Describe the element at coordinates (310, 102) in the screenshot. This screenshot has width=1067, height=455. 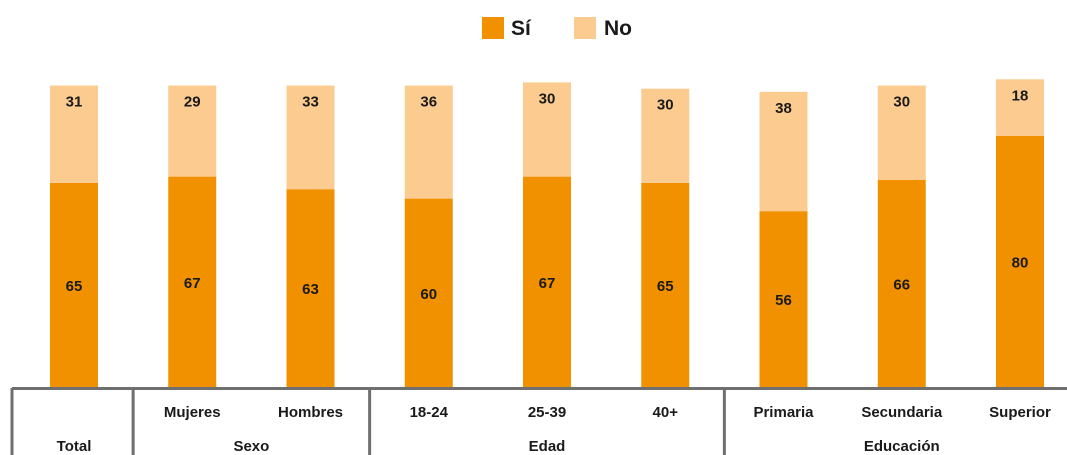
I see `data-label-no: 33` at that location.